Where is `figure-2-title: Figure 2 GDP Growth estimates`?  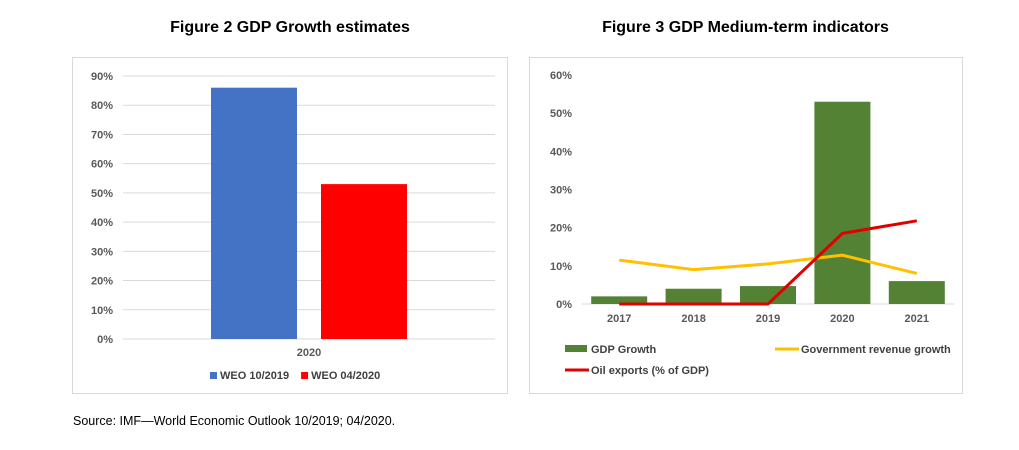
figure-2-title: Figure 2 GDP Growth estimates is located at coordinates (290, 27).